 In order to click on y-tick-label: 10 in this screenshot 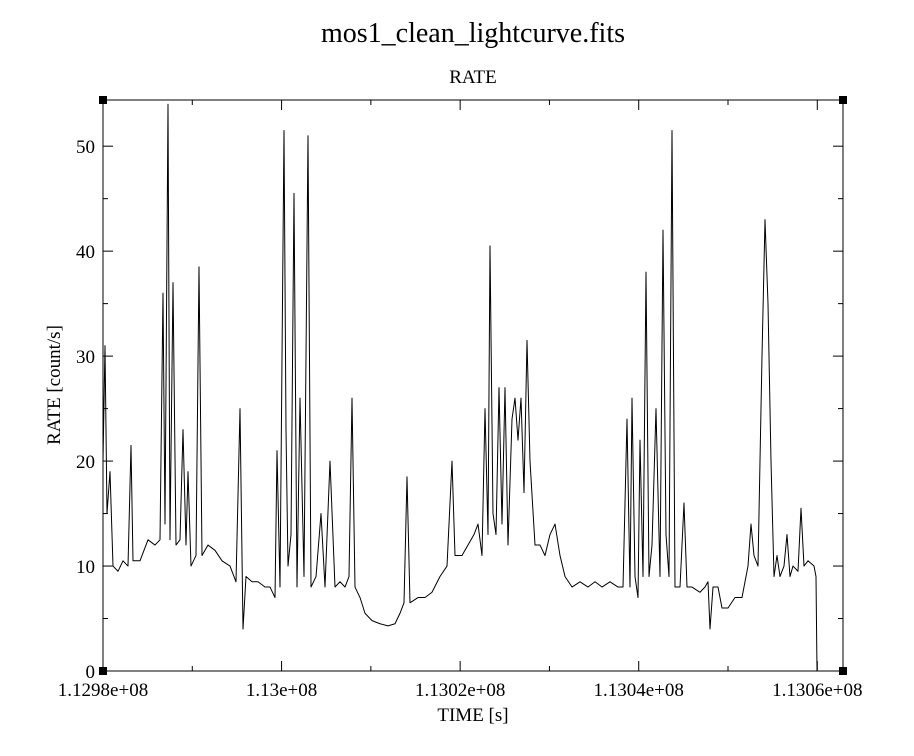, I will do `click(85, 567)`.